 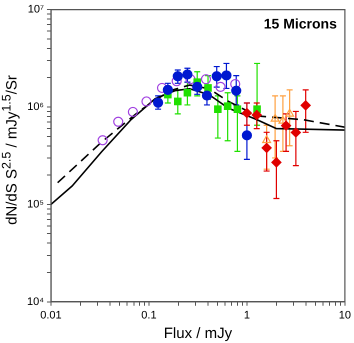 I want to click on x-axis-title: Flux / mJy, so click(x=198, y=333).